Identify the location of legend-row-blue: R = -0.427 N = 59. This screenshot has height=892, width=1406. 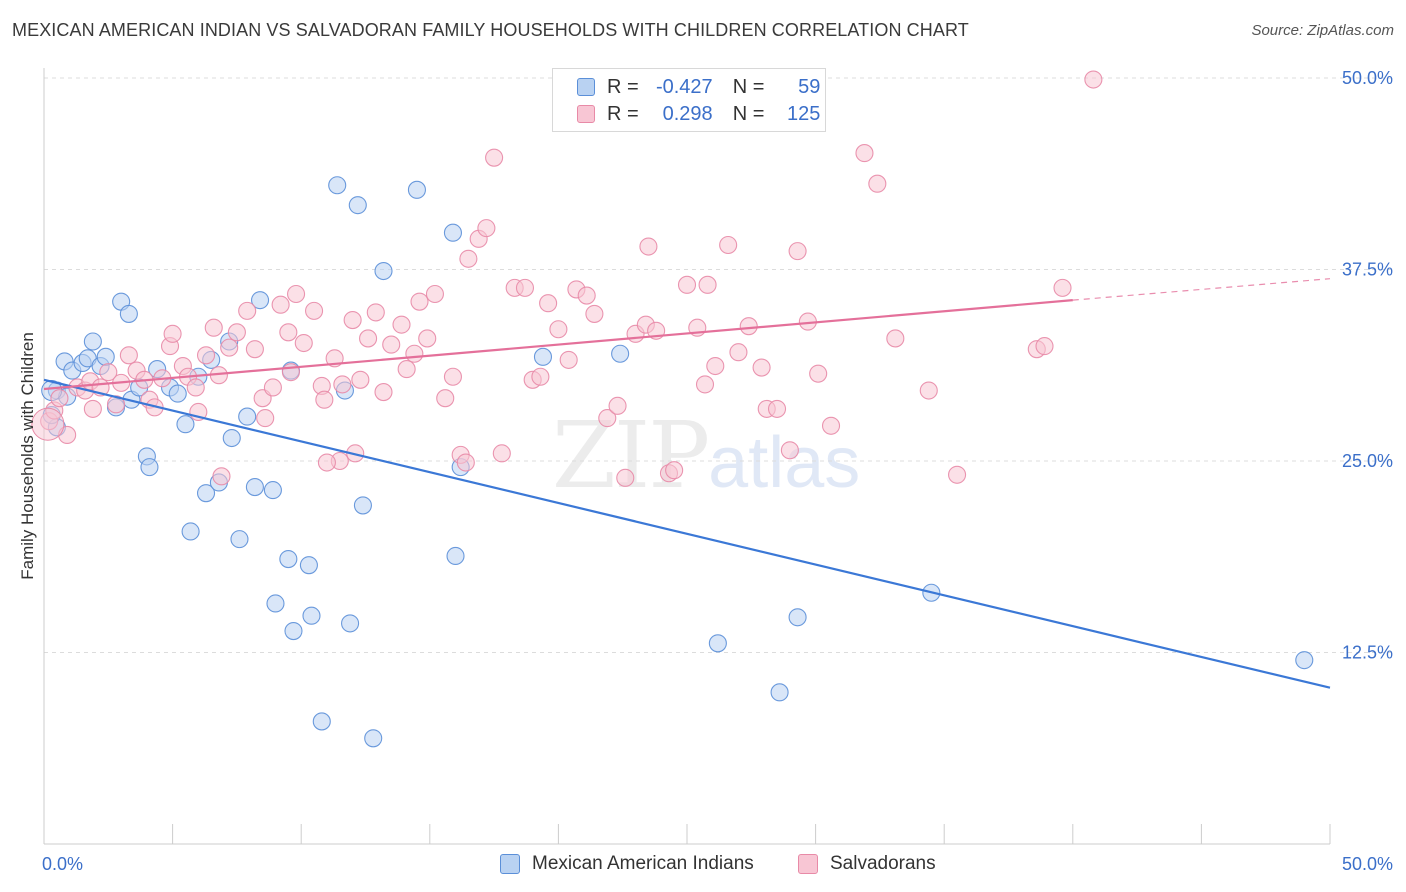
(698, 87).